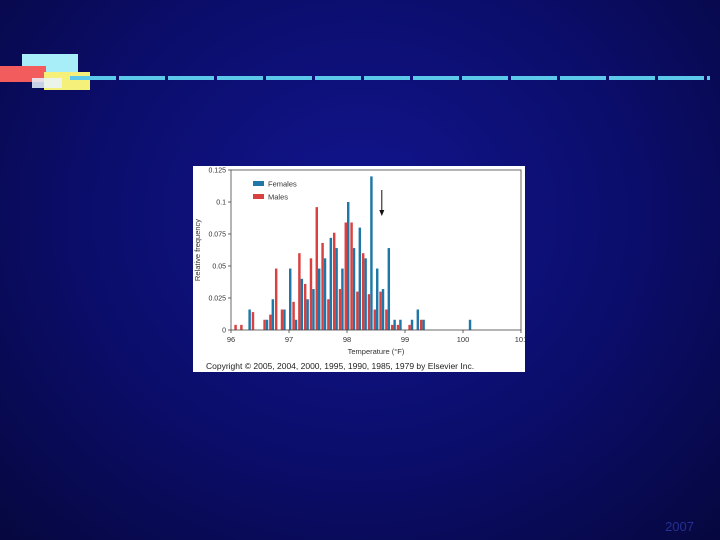 The width and height of the screenshot is (720, 540). Describe the element at coordinates (289, 339) in the screenshot. I see `x-tick-label-1: 97` at that location.